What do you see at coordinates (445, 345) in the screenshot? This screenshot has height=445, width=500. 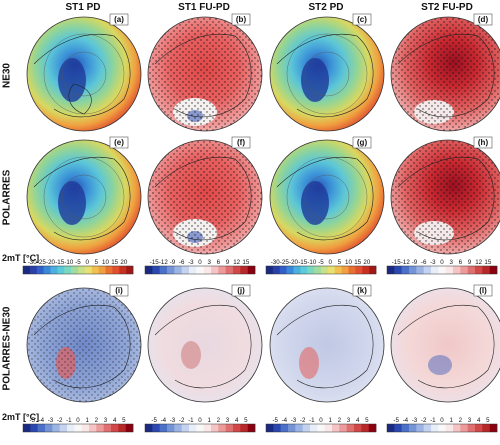 I see `panel-l` at bounding box center [445, 345].